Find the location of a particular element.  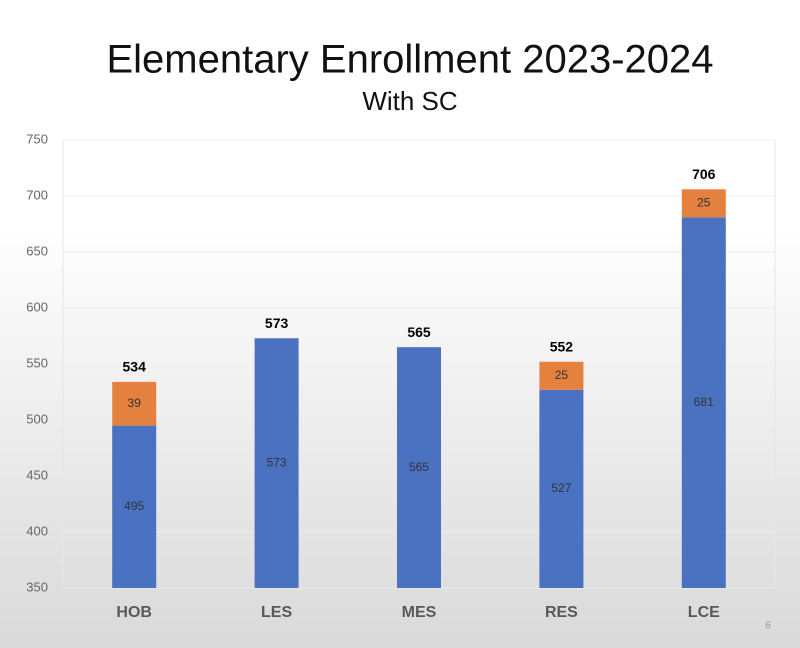

chart-title: Elementary Enrollment 2023-2024 is located at coordinates (409, 60).